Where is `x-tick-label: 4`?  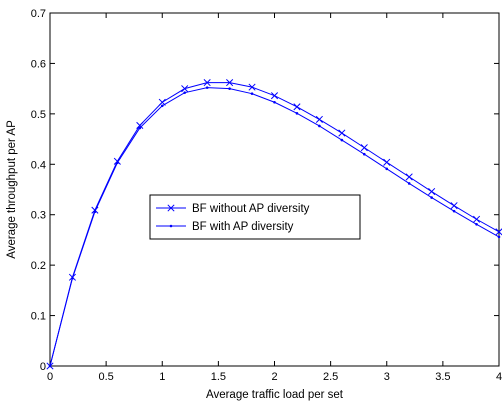 x-tick-label: 4 is located at coordinates (499, 377).